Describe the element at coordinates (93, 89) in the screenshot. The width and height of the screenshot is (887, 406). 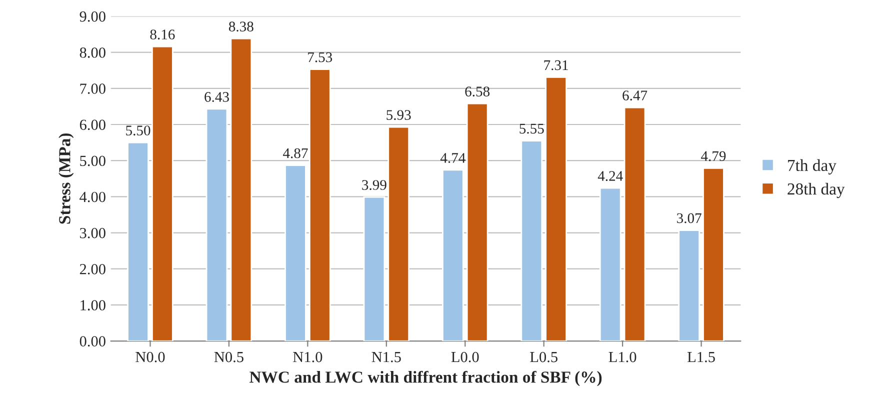
I see `y-tick-label: 7.00` at that location.